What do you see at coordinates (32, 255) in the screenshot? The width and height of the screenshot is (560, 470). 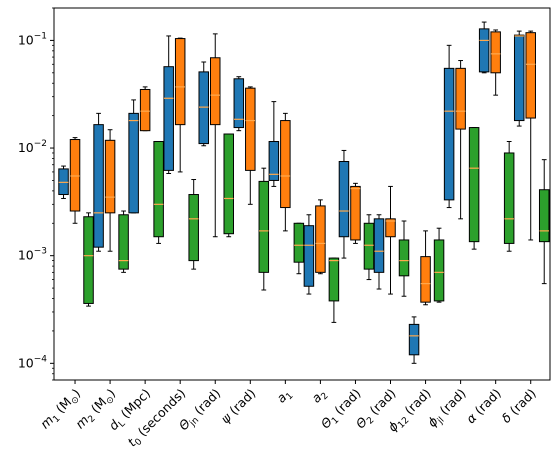 I see `y-tick-label: 10⁻³` at bounding box center [32, 255].